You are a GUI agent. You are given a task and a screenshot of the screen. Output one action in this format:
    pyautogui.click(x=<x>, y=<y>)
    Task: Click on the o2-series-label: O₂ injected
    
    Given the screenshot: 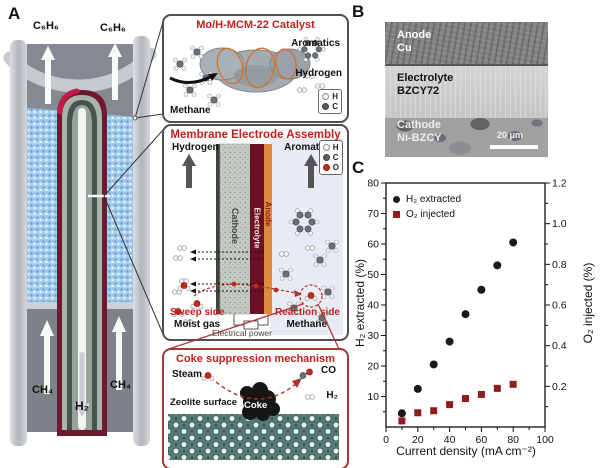 What is the action you would take?
    pyautogui.click(x=430, y=214)
    